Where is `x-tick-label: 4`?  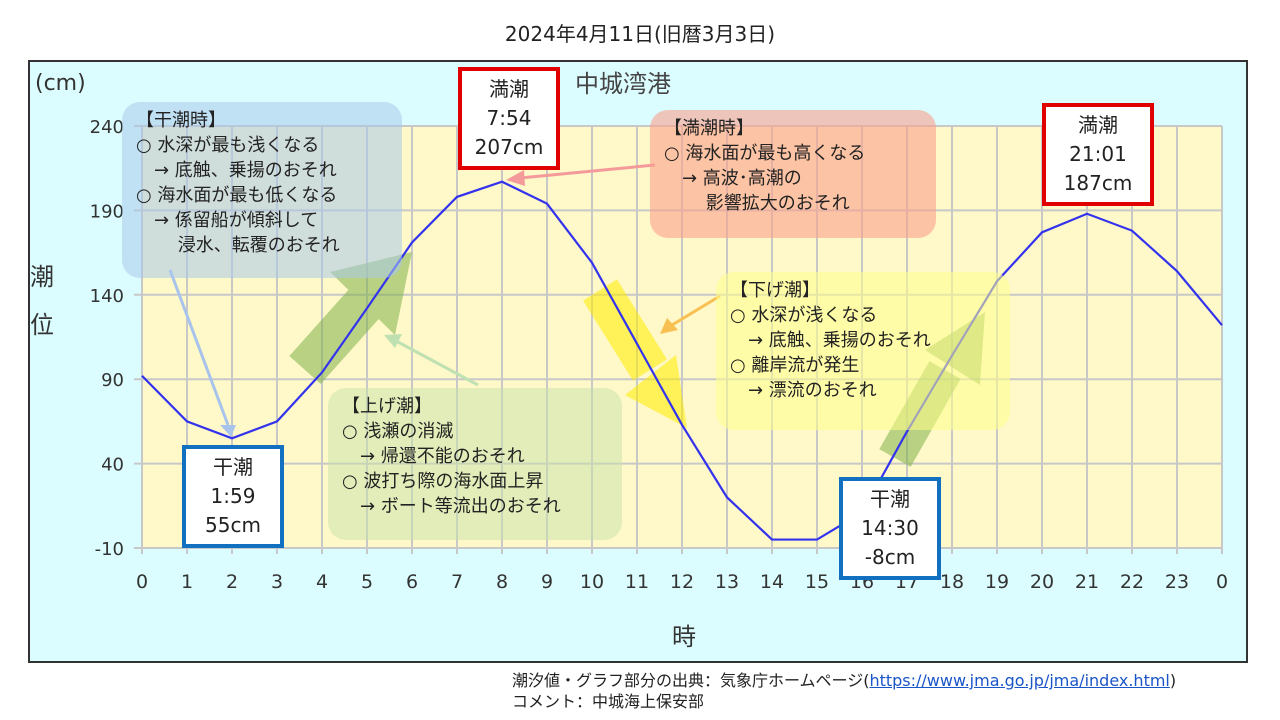
x-tick-label: 4 is located at coordinates (322, 582).